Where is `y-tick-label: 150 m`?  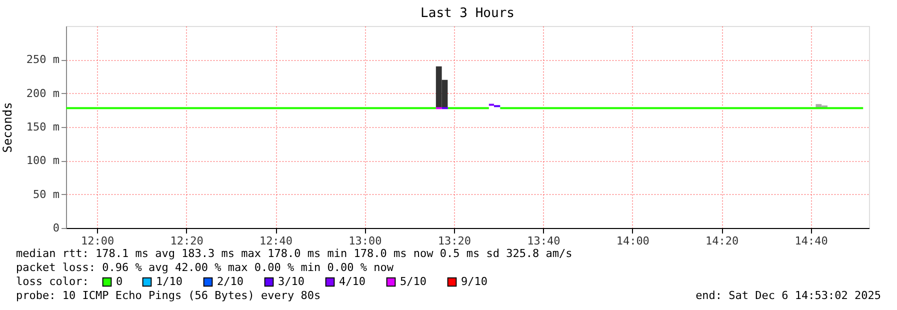
y-tick-label: 150 m is located at coordinates (43, 127).